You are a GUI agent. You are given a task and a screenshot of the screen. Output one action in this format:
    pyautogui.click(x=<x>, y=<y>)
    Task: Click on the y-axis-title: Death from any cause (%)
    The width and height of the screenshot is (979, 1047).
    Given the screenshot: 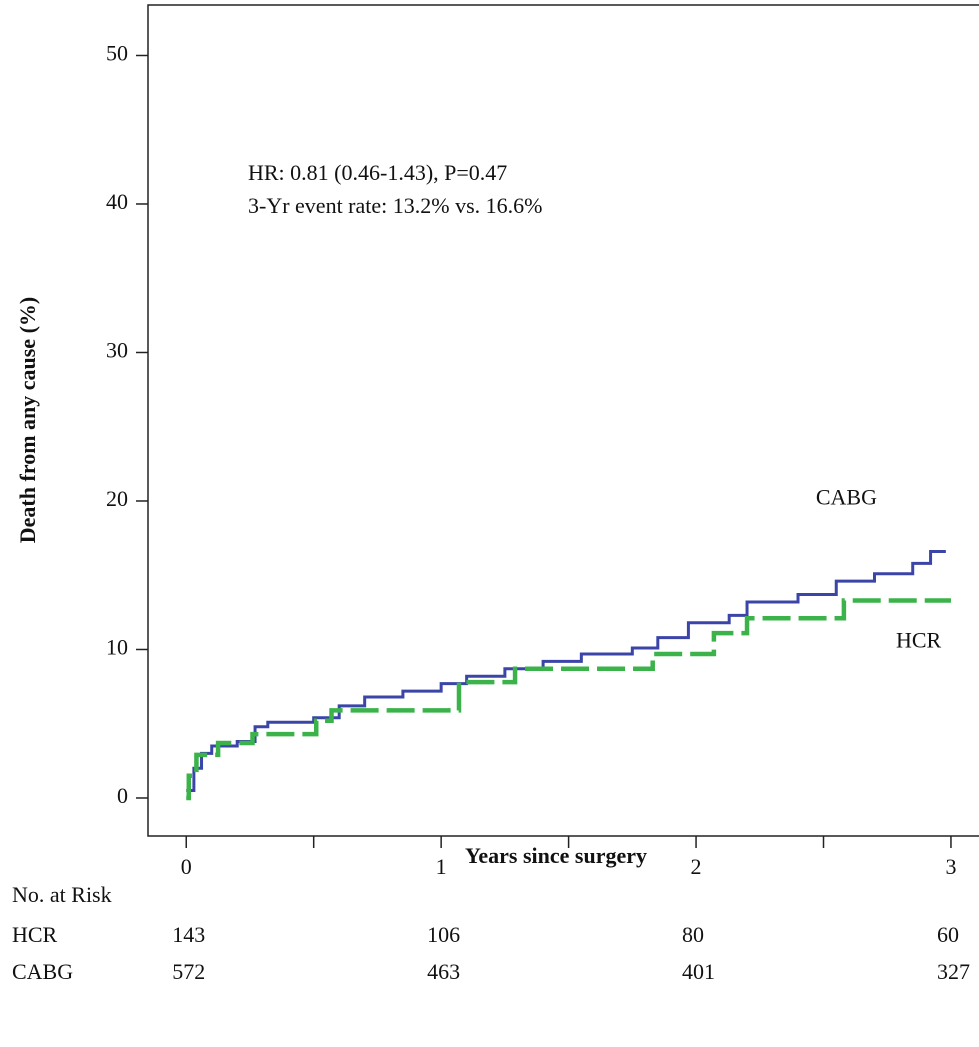 What is the action you would take?
    pyautogui.click(x=27, y=420)
    